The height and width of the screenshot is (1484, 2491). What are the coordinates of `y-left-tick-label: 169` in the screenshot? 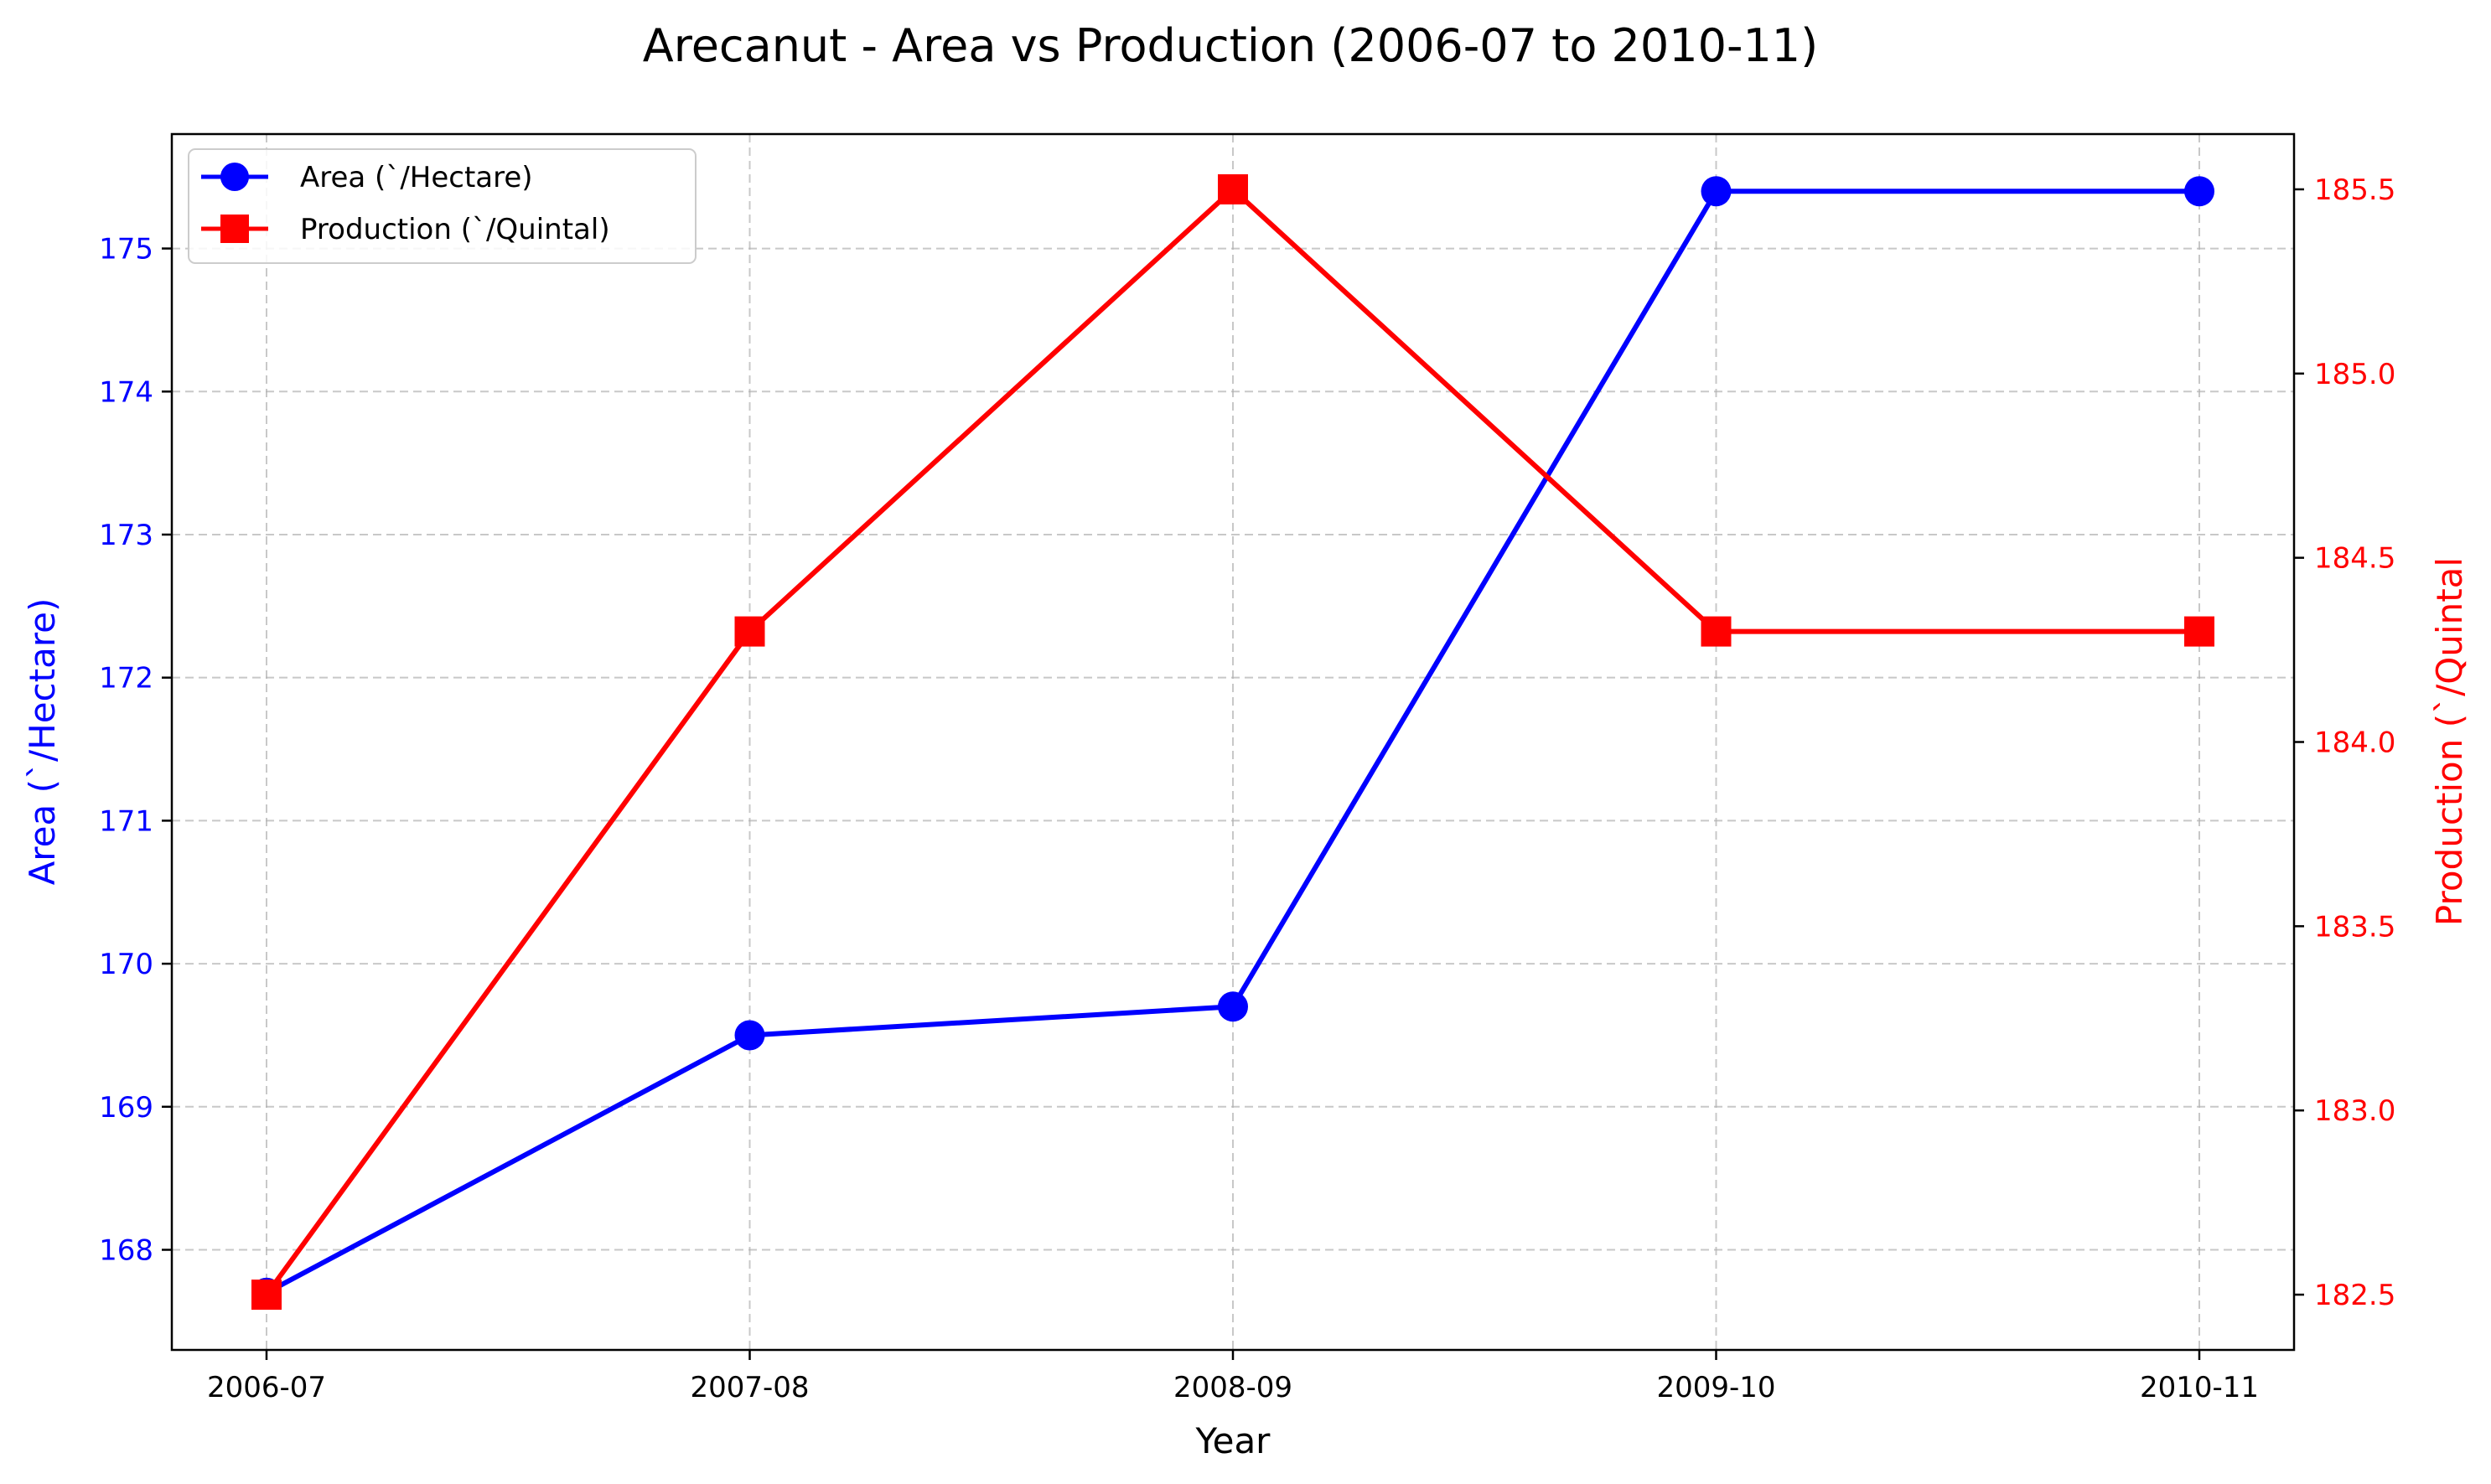 It's located at (126, 1108).